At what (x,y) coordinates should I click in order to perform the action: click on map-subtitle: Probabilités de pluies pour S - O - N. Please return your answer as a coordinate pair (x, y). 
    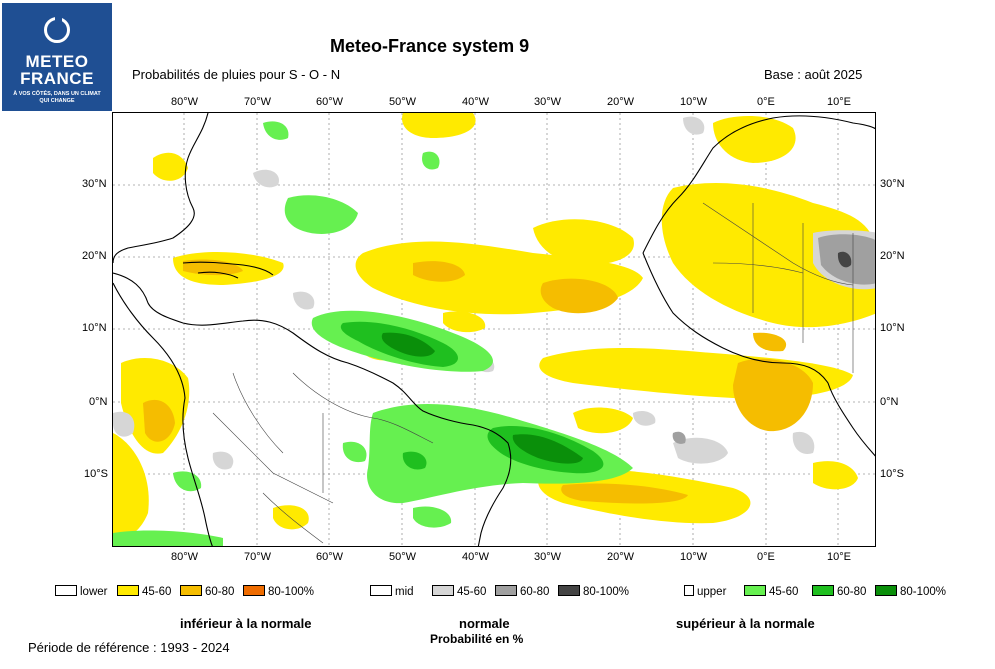
    Looking at the image, I should click on (236, 74).